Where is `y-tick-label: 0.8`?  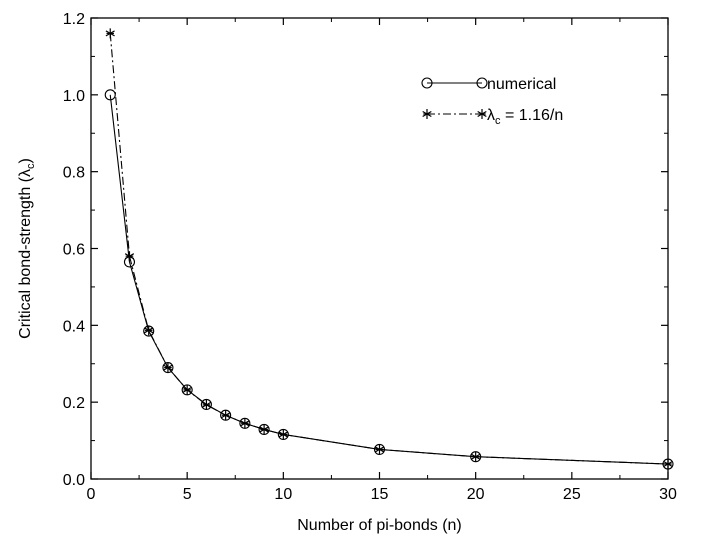
y-tick-label: 0.8 is located at coordinates (74, 173).